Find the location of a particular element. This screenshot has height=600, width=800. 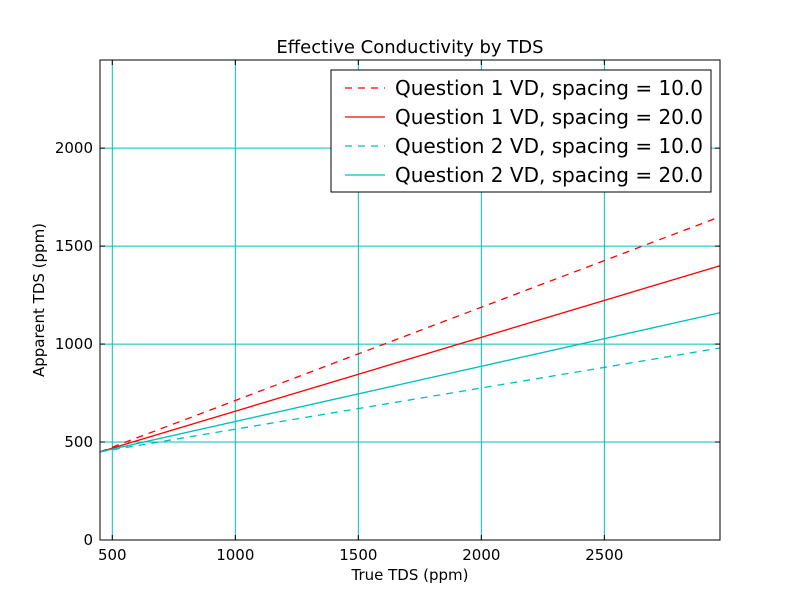

x-tick-label: 2000 is located at coordinates (481, 555).